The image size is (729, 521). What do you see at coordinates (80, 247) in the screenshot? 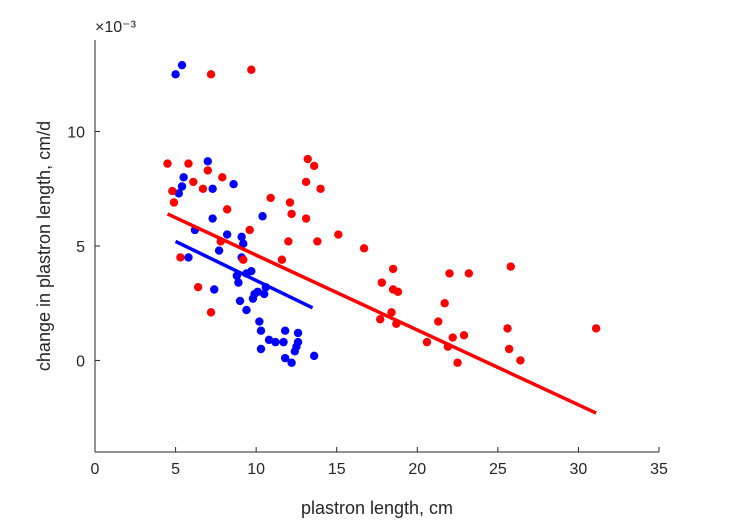
I see `y-tick-label: 5` at bounding box center [80, 247].